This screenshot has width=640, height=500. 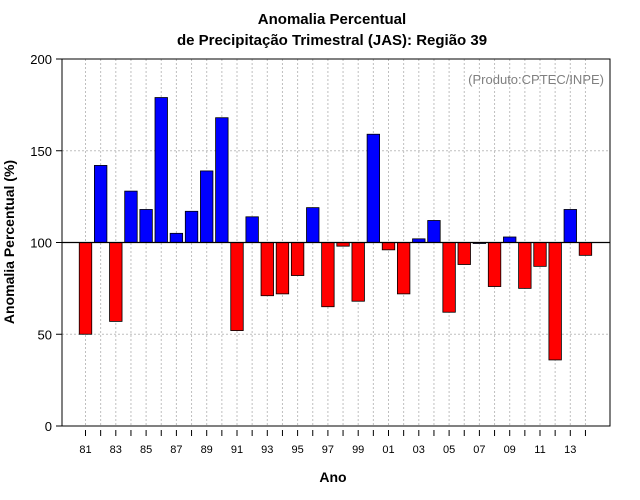 I want to click on x-tick-label: 85, so click(x=146, y=450).